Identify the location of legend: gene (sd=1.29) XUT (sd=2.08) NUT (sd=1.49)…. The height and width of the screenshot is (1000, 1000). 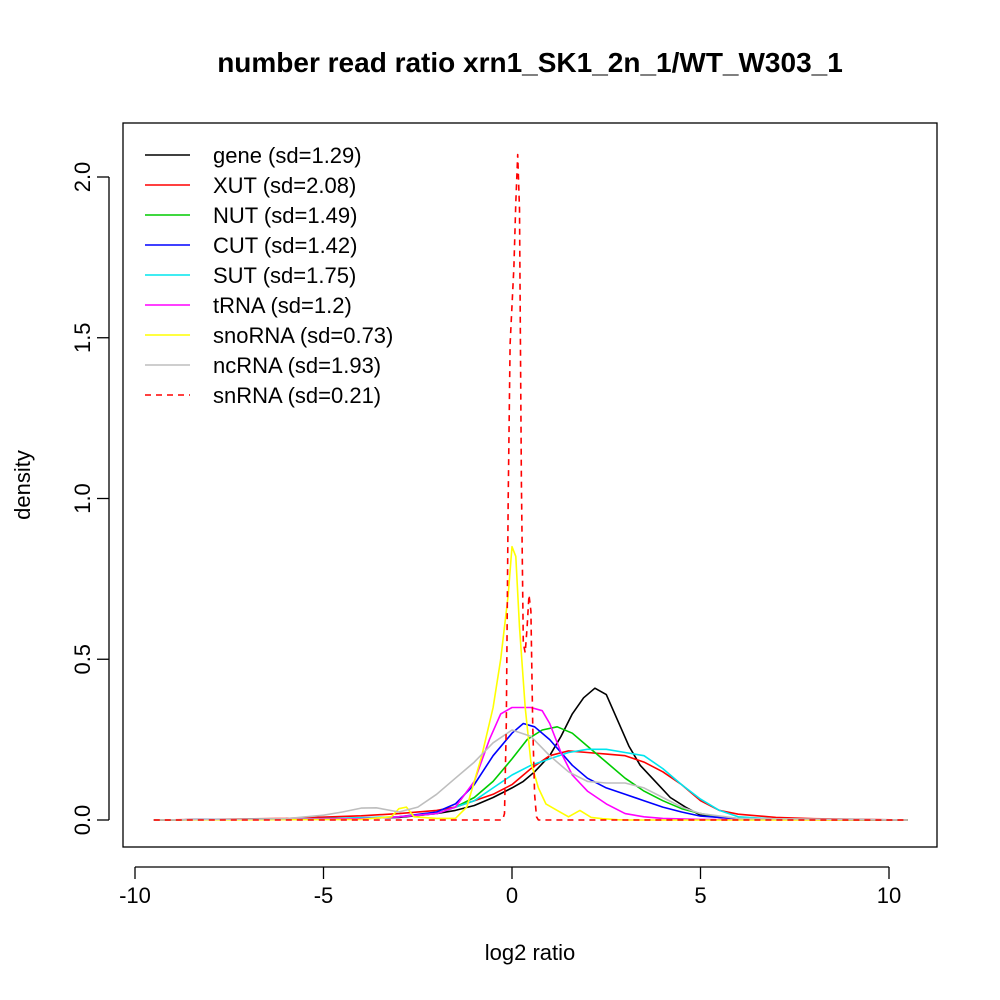
(269, 275).